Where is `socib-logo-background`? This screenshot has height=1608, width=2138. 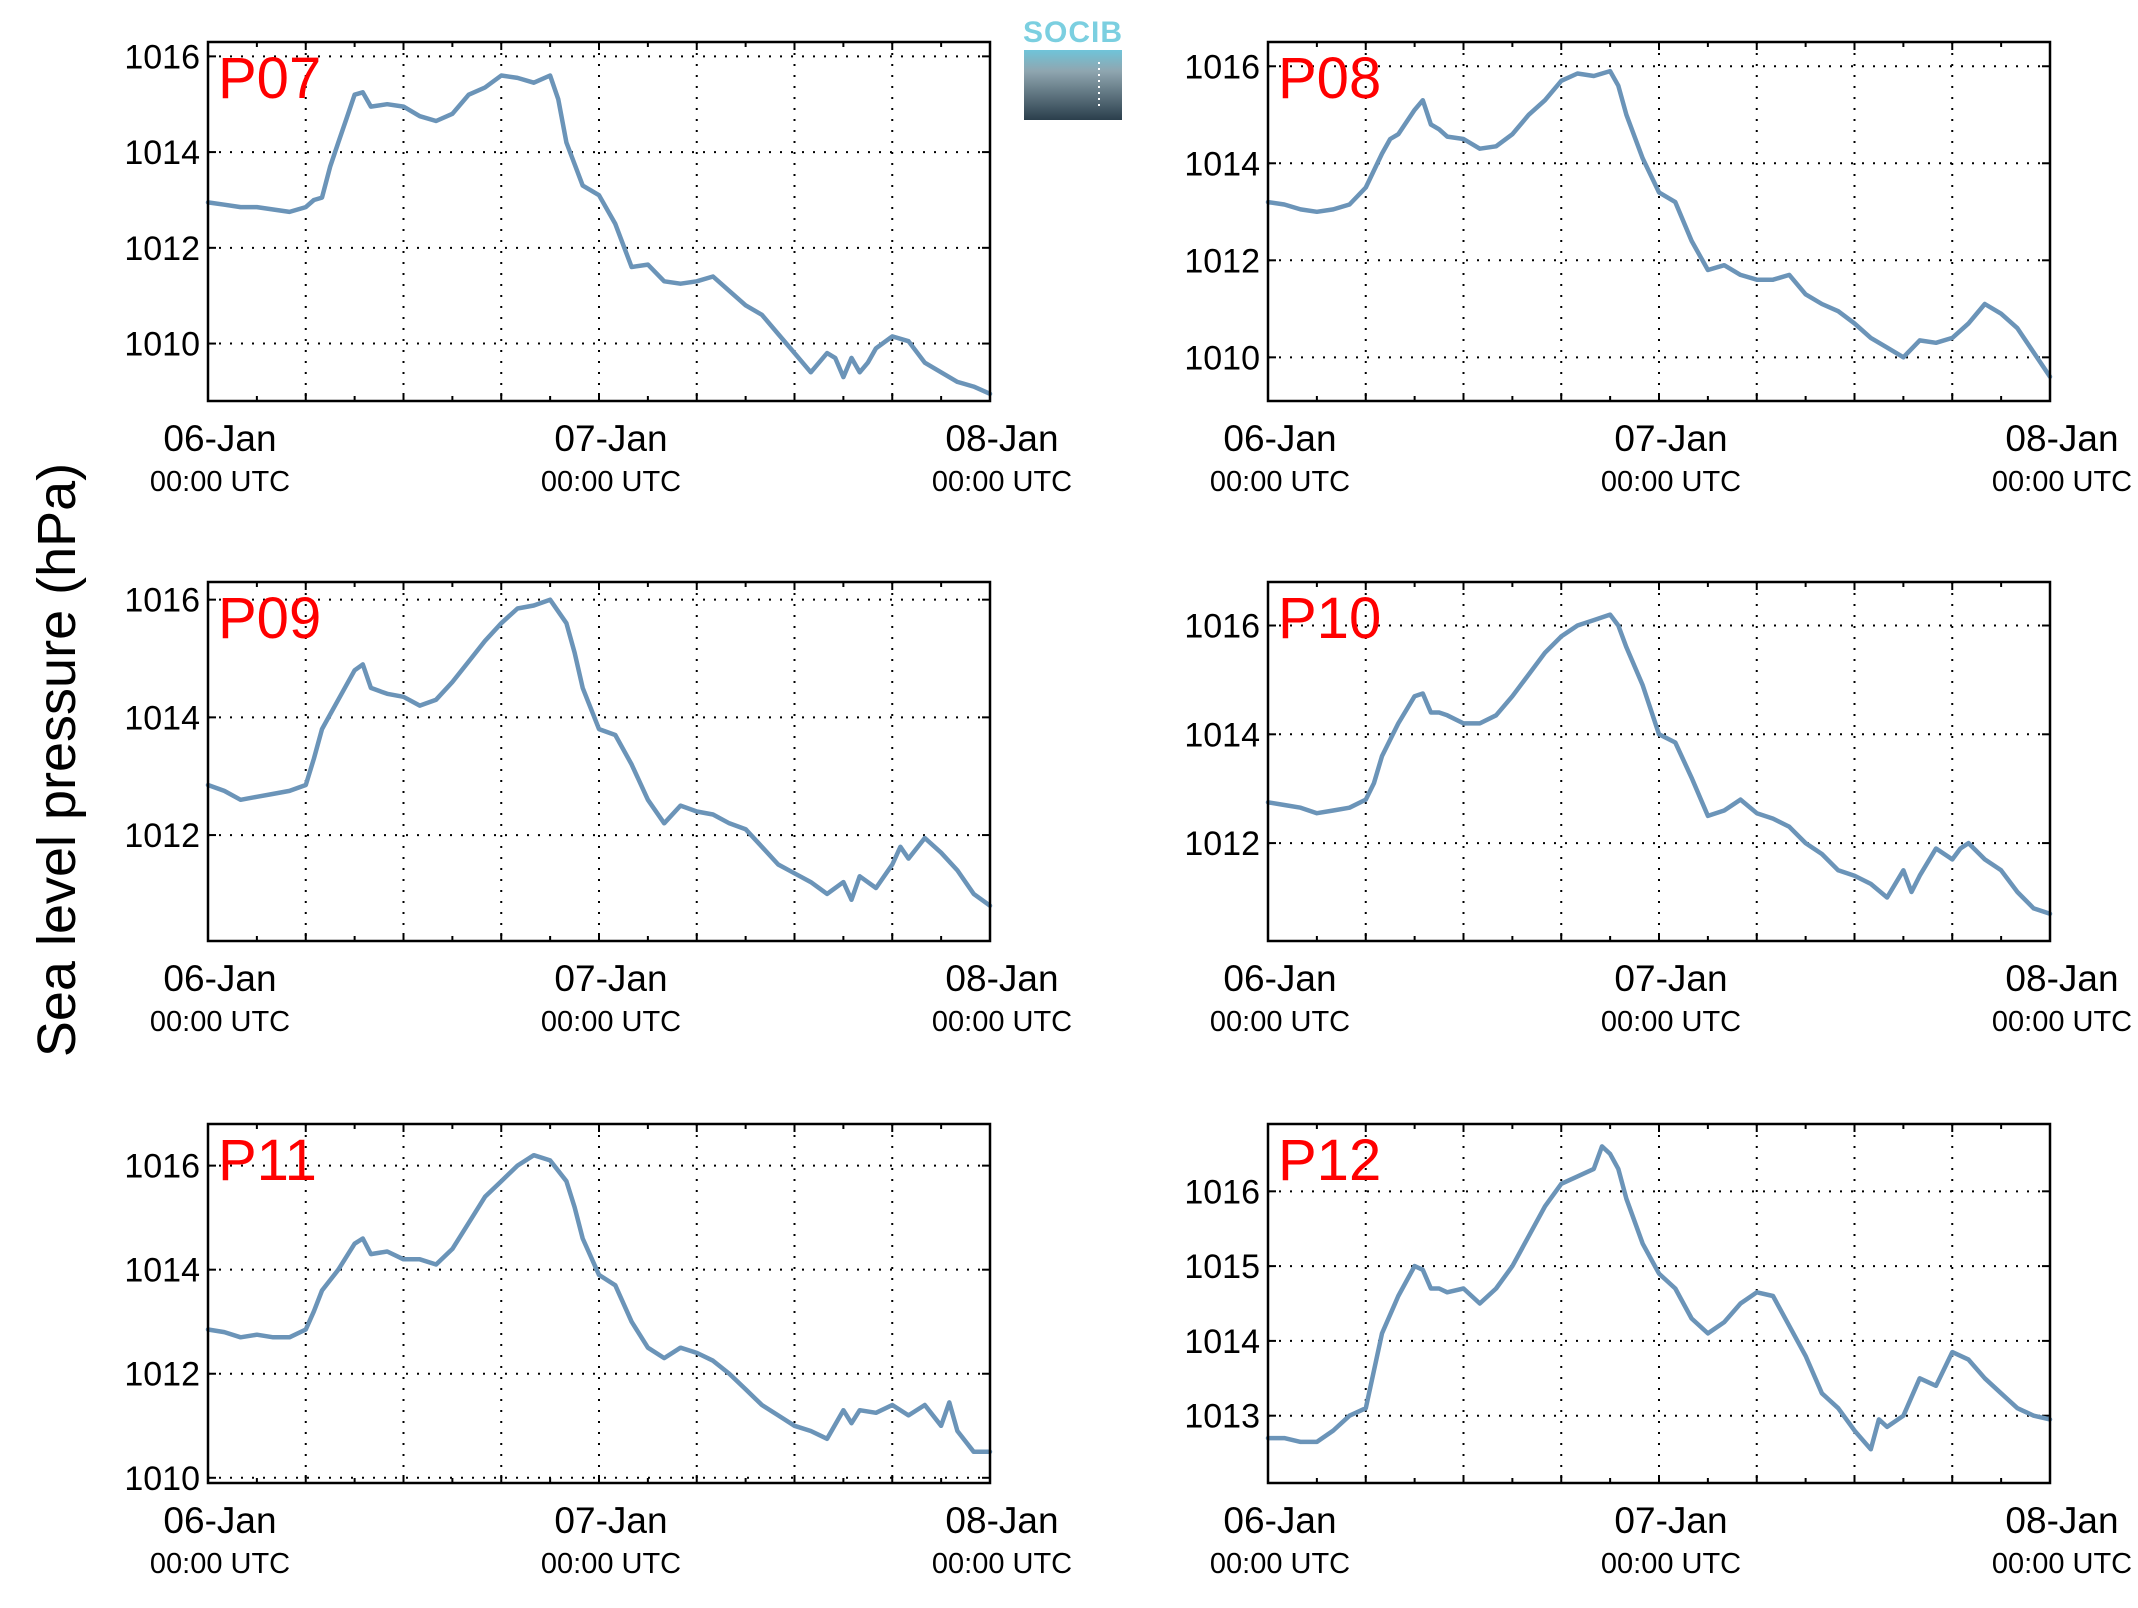 socib-logo-background is located at coordinates (1073, 85).